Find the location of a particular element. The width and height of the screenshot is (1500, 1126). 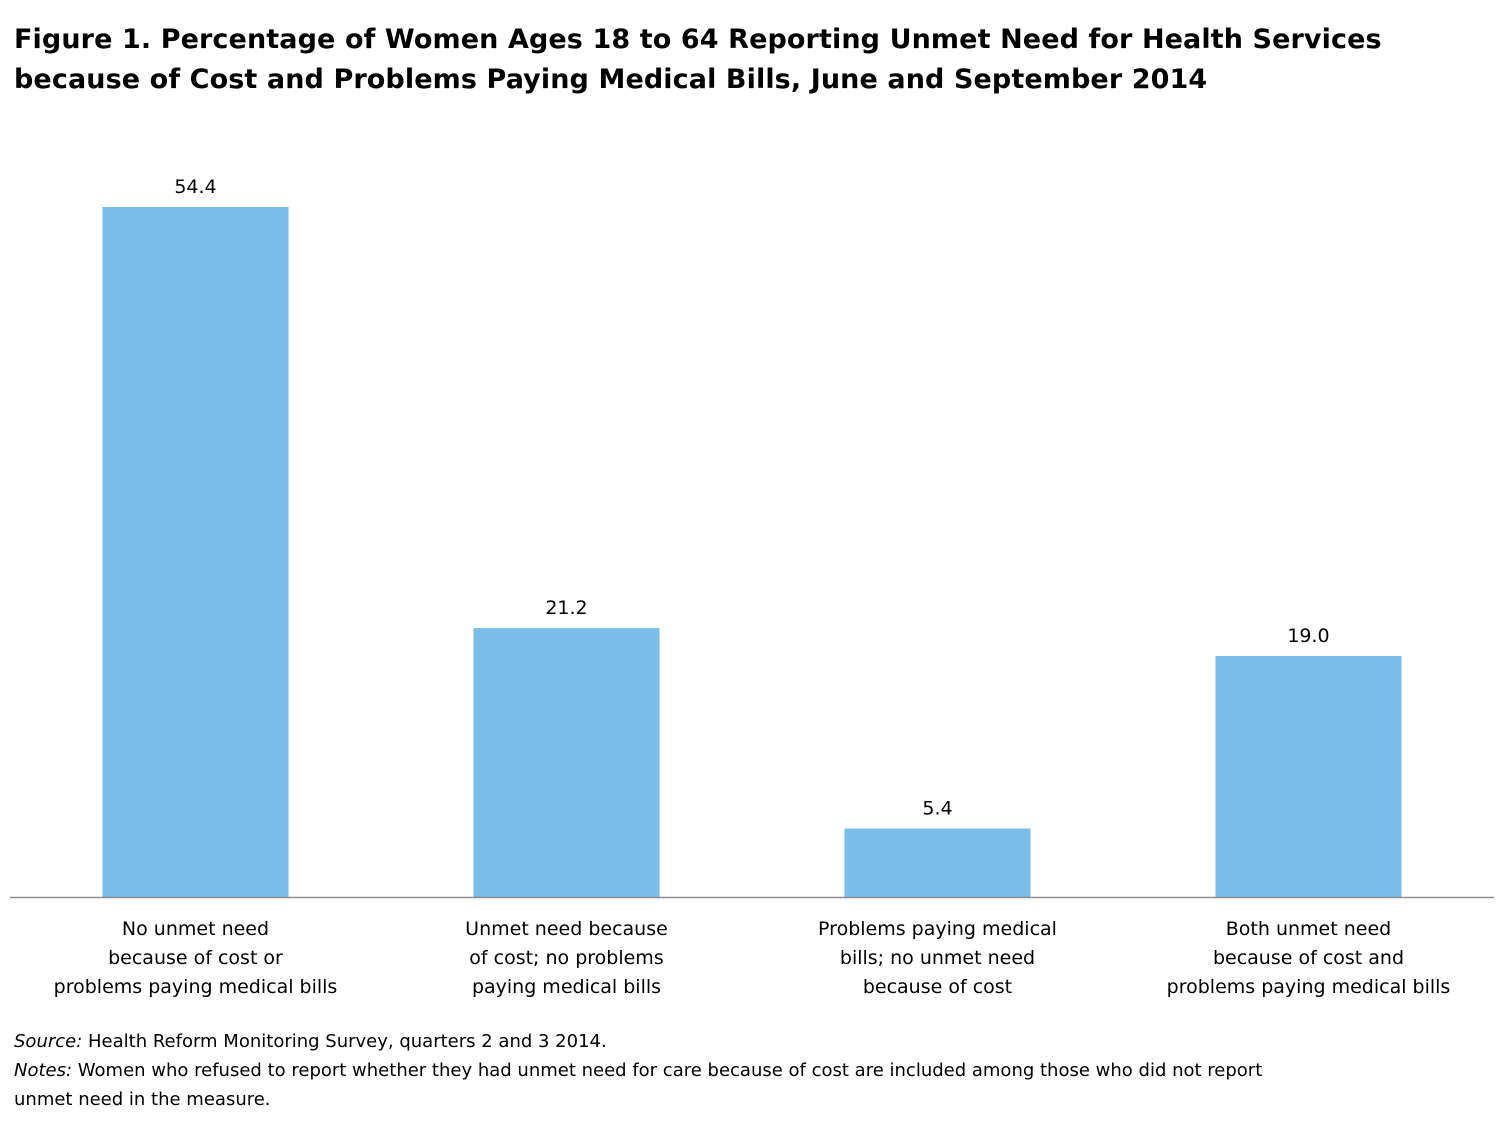

category-label-2-line-2: of cost; no problems is located at coordinates (566, 958).